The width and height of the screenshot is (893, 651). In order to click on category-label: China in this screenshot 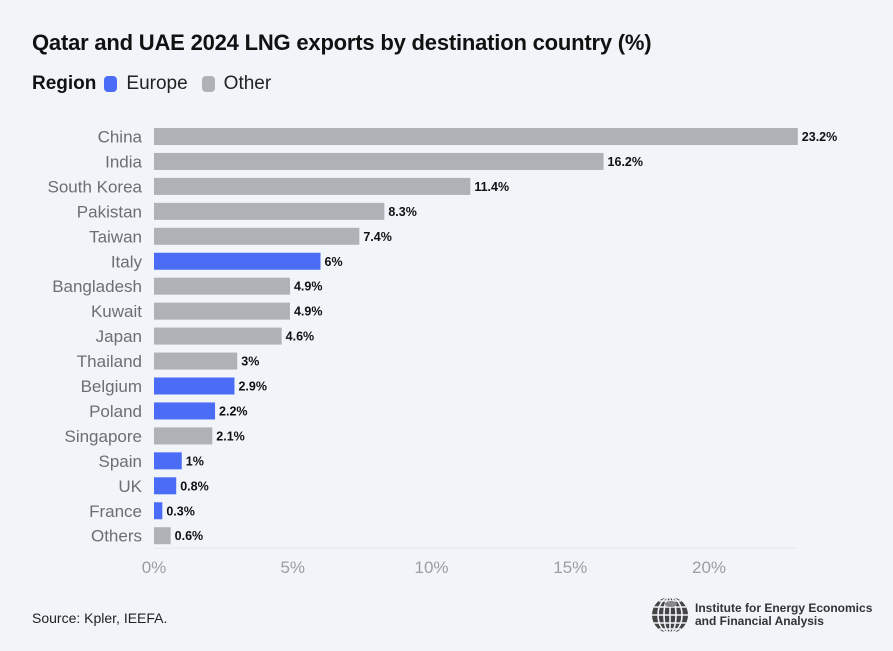, I will do `click(120, 137)`.